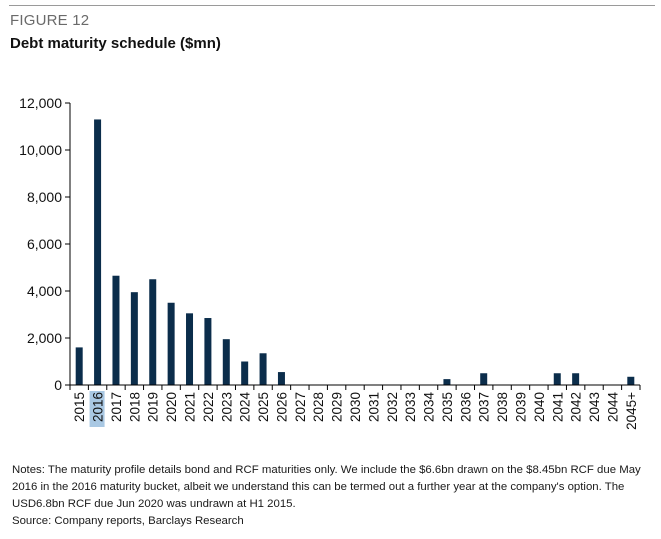 The height and width of the screenshot is (539, 661). I want to click on bar-2022, so click(208, 351).